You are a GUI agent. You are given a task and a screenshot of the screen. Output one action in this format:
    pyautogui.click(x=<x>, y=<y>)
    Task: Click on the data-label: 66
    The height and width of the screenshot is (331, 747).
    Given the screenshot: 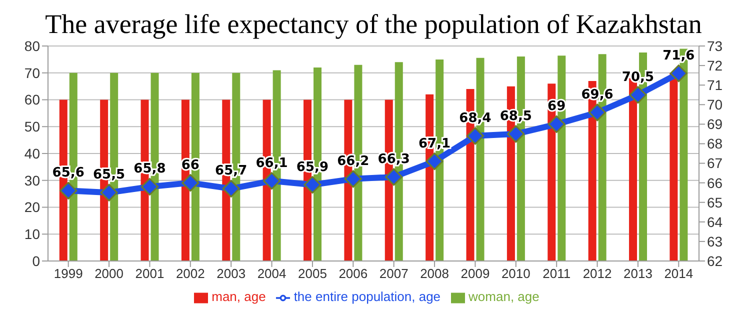 What is the action you would take?
    pyautogui.click(x=190, y=165)
    